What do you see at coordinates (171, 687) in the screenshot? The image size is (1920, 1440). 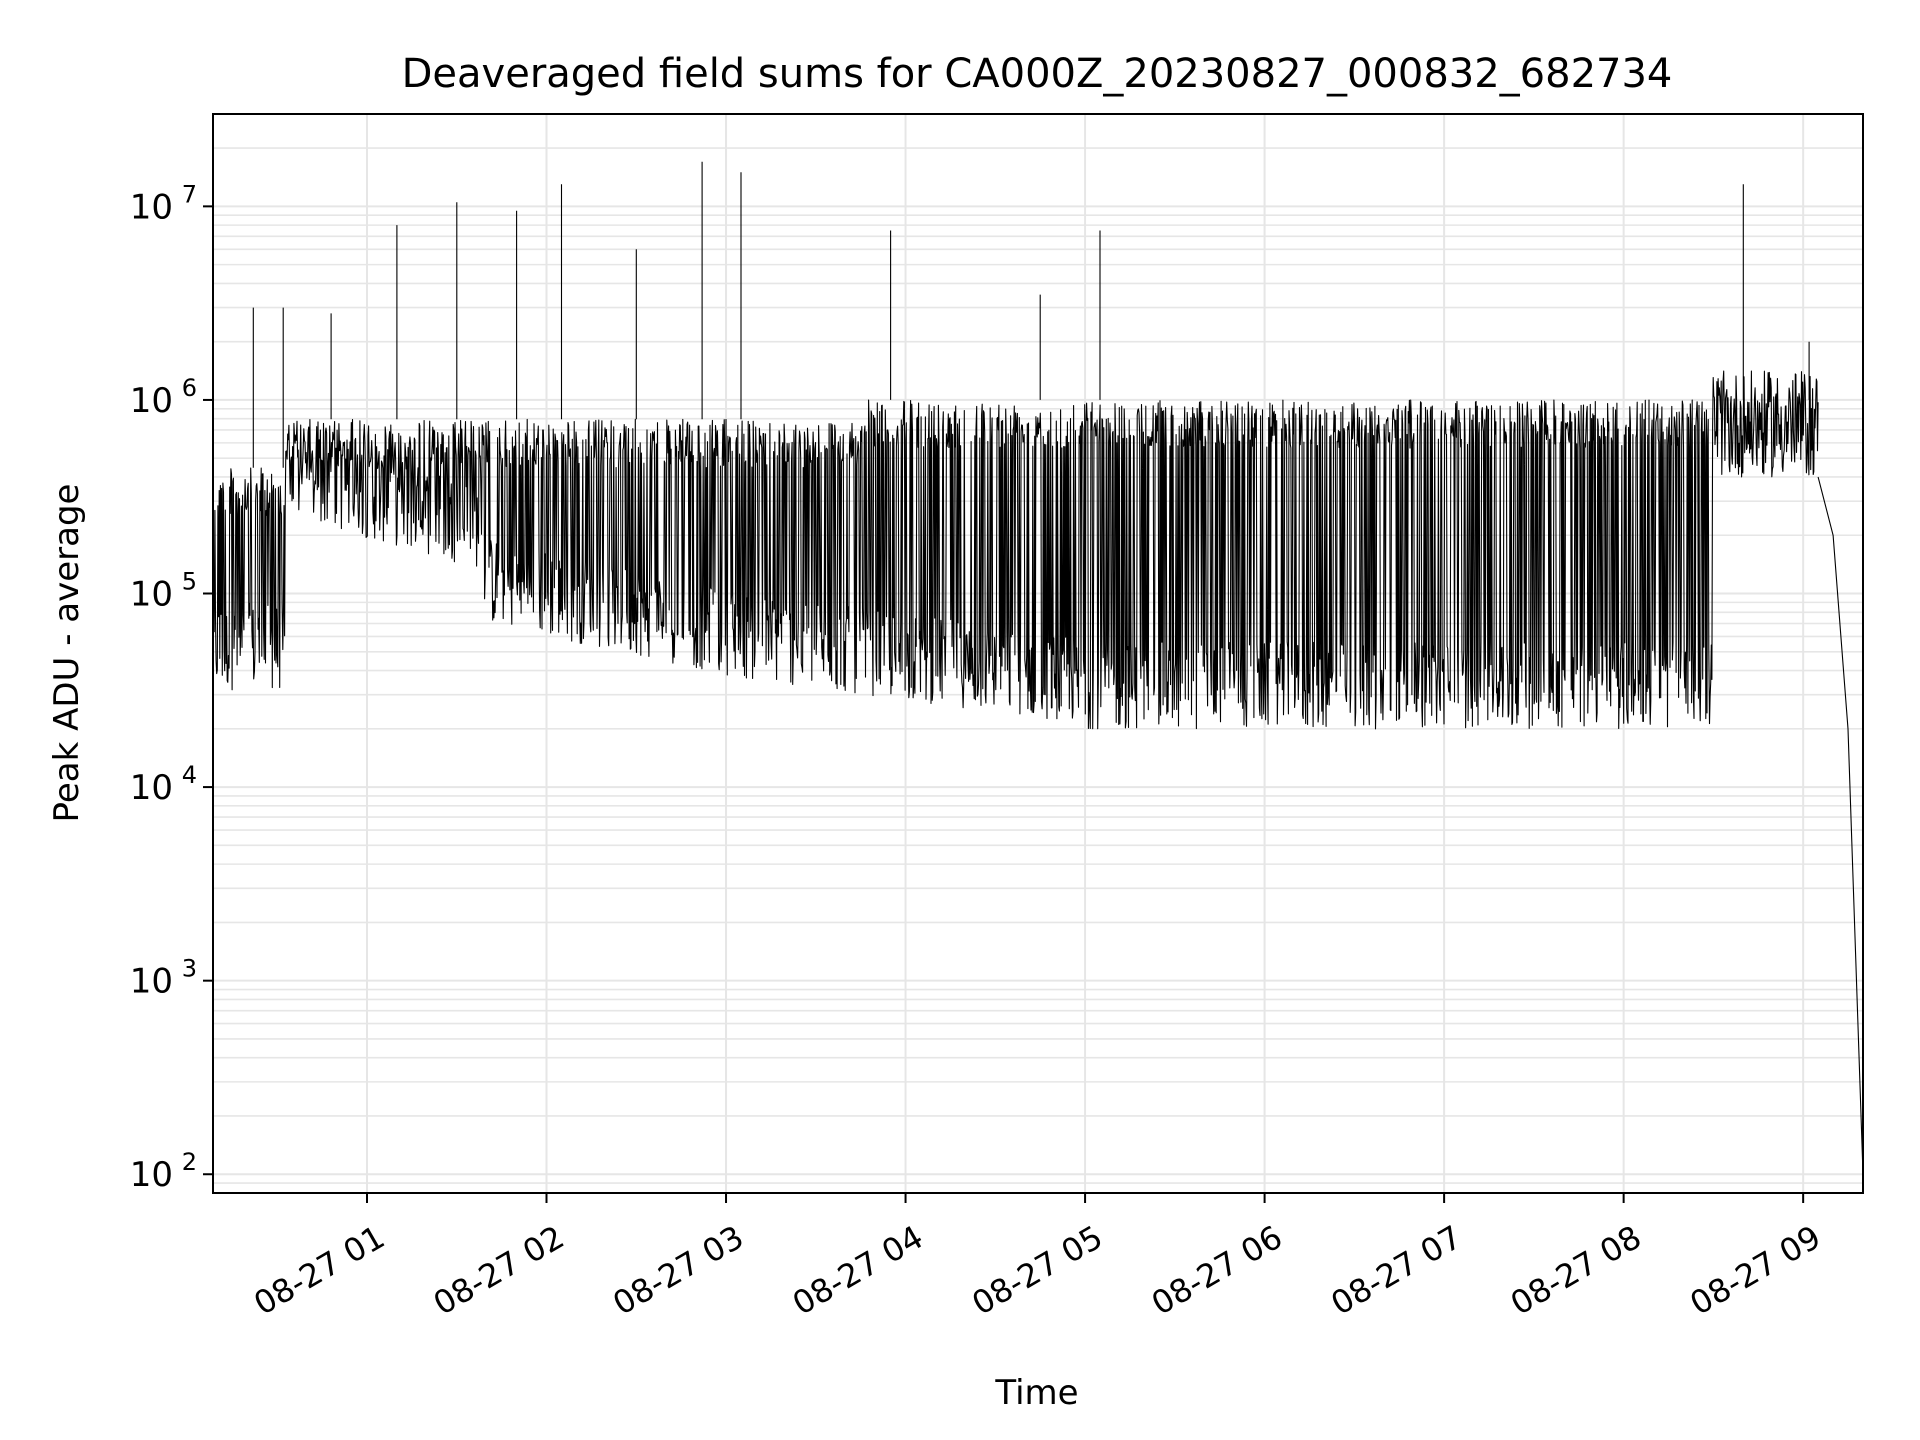 I see `y-axis: 10 2 10 3 10 4 10 5 10 6 10 7` at bounding box center [171, 687].